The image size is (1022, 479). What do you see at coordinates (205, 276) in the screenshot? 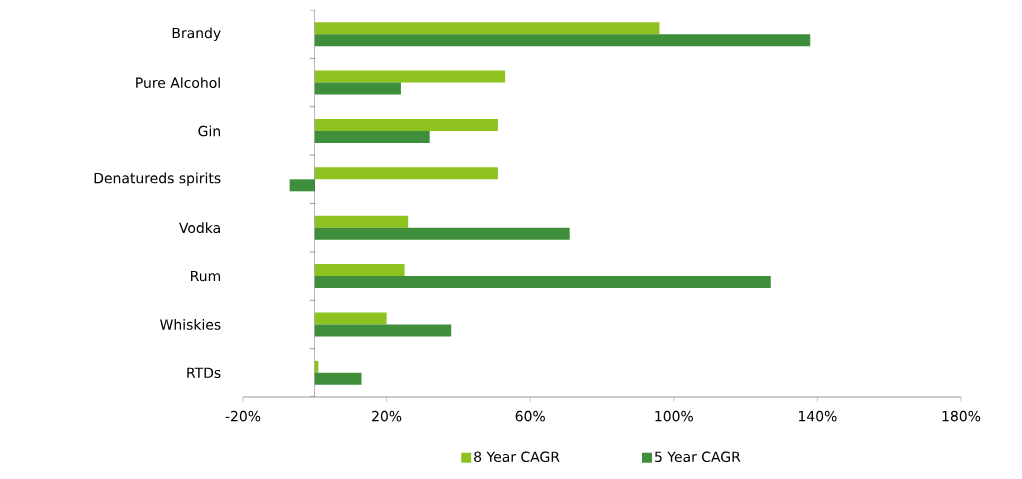
I see `y-tick-label: Rum` at bounding box center [205, 276].